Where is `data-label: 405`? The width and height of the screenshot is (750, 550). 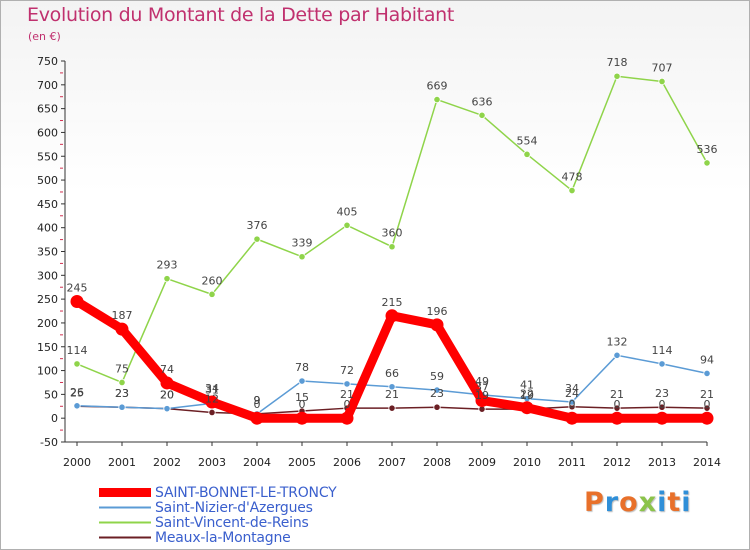
data-label: 405 is located at coordinates (347, 211).